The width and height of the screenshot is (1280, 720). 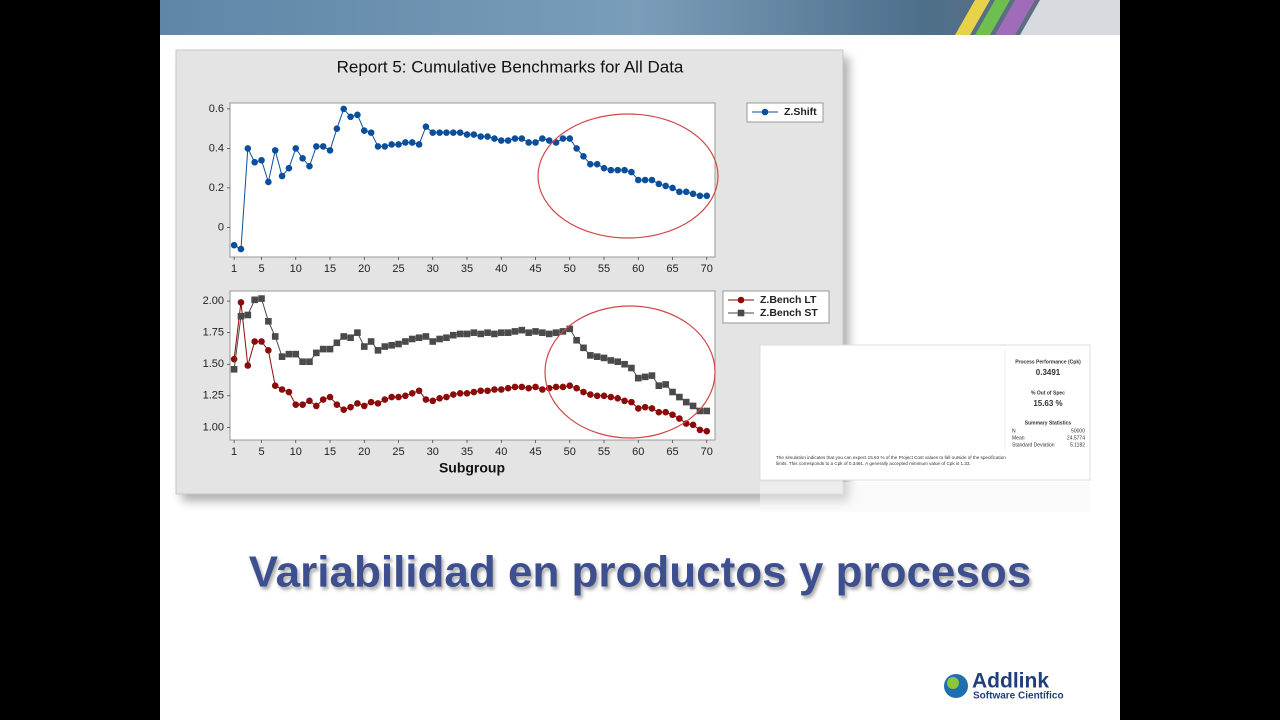 What do you see at coordinates (213, 427) in the screenshot?
I see `y-tick-label: 1.00` at bounding box center [213, 427].